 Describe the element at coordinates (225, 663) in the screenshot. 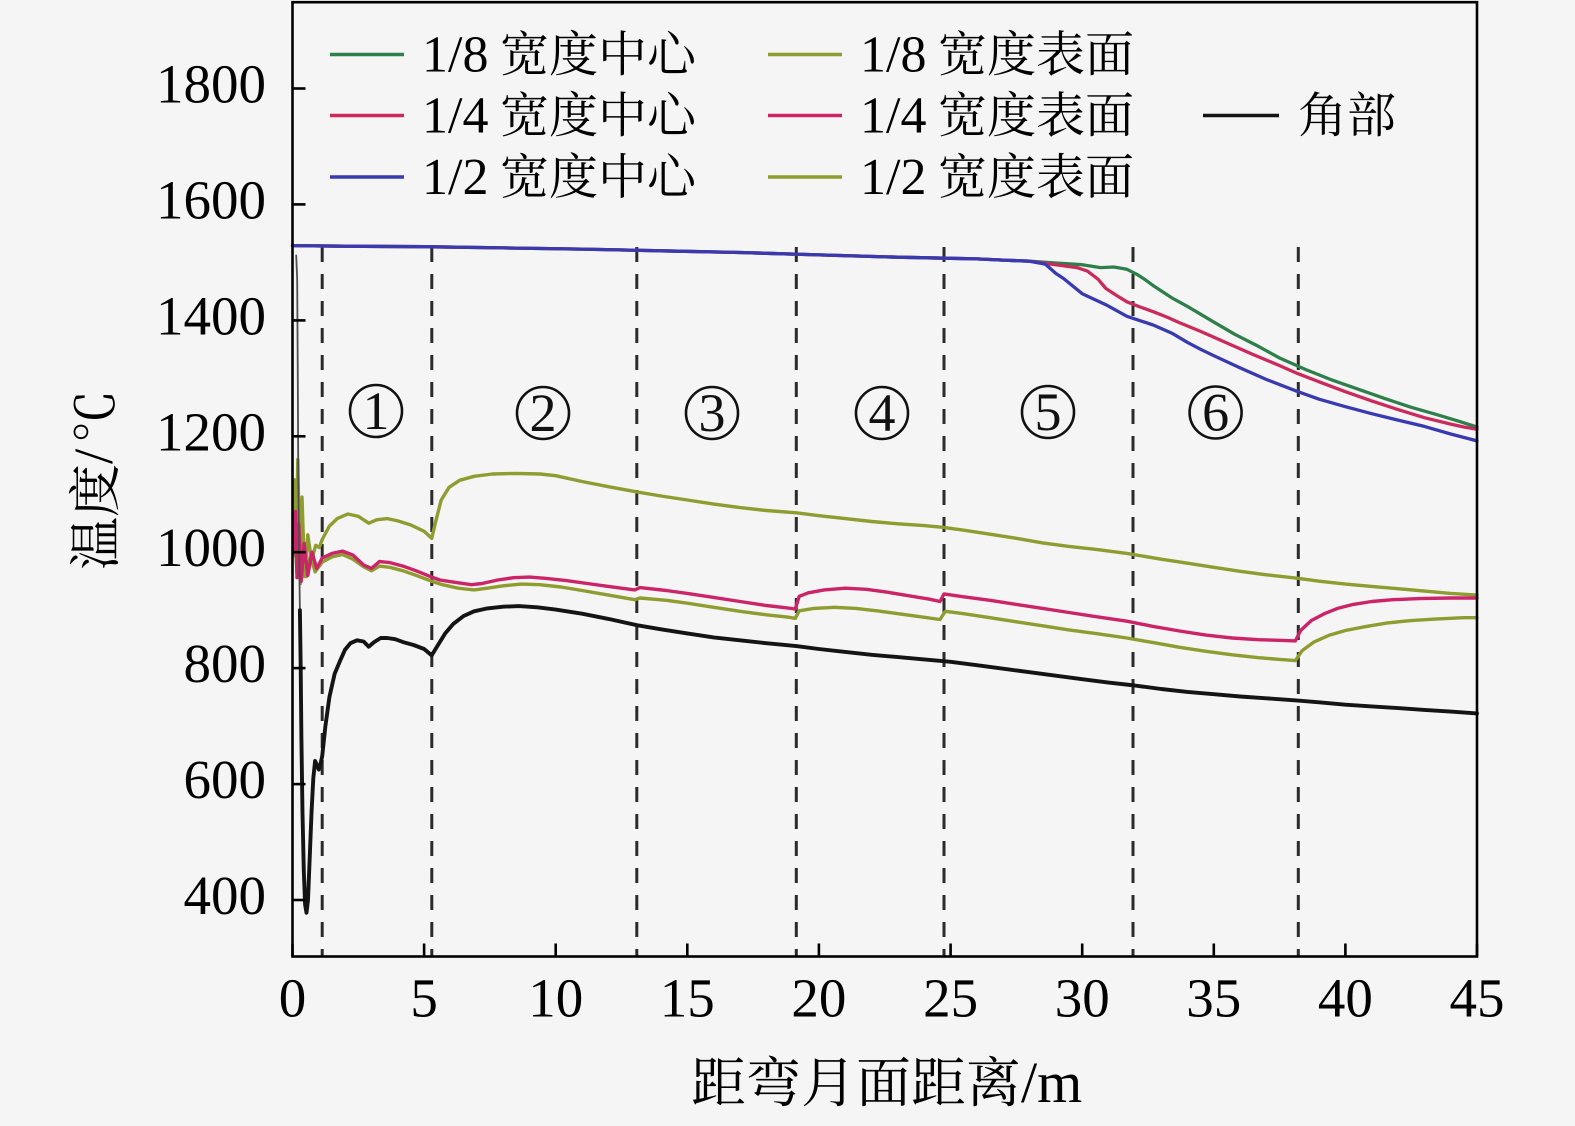

I see `svg-text: 800` at that location.